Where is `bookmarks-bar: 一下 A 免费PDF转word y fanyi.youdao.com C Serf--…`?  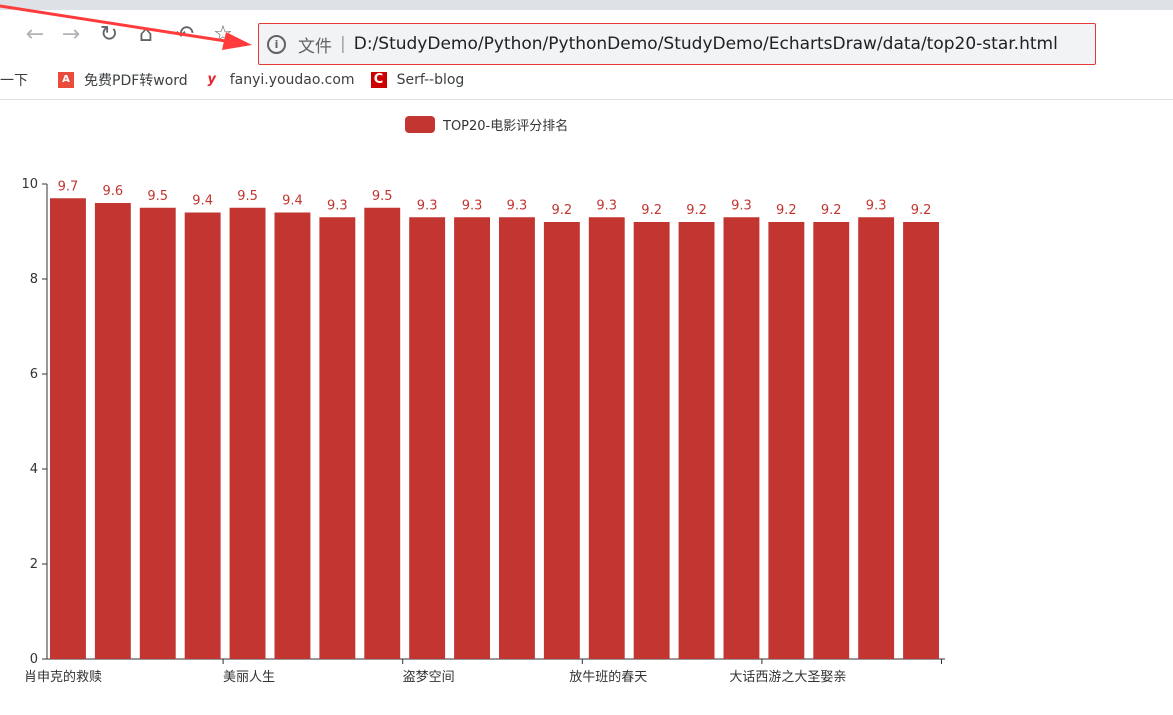 bookmarks-bar: 一下 A 免费PDF转word y fanyi.youdao.com C Serf--… is located at coordinates (586, 80).